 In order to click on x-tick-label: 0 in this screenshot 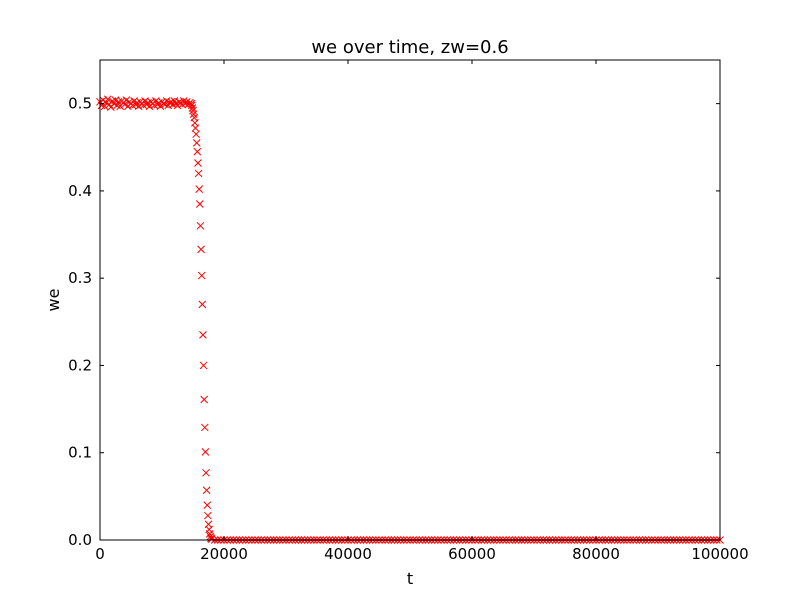, I will do `click(100, 554)`.